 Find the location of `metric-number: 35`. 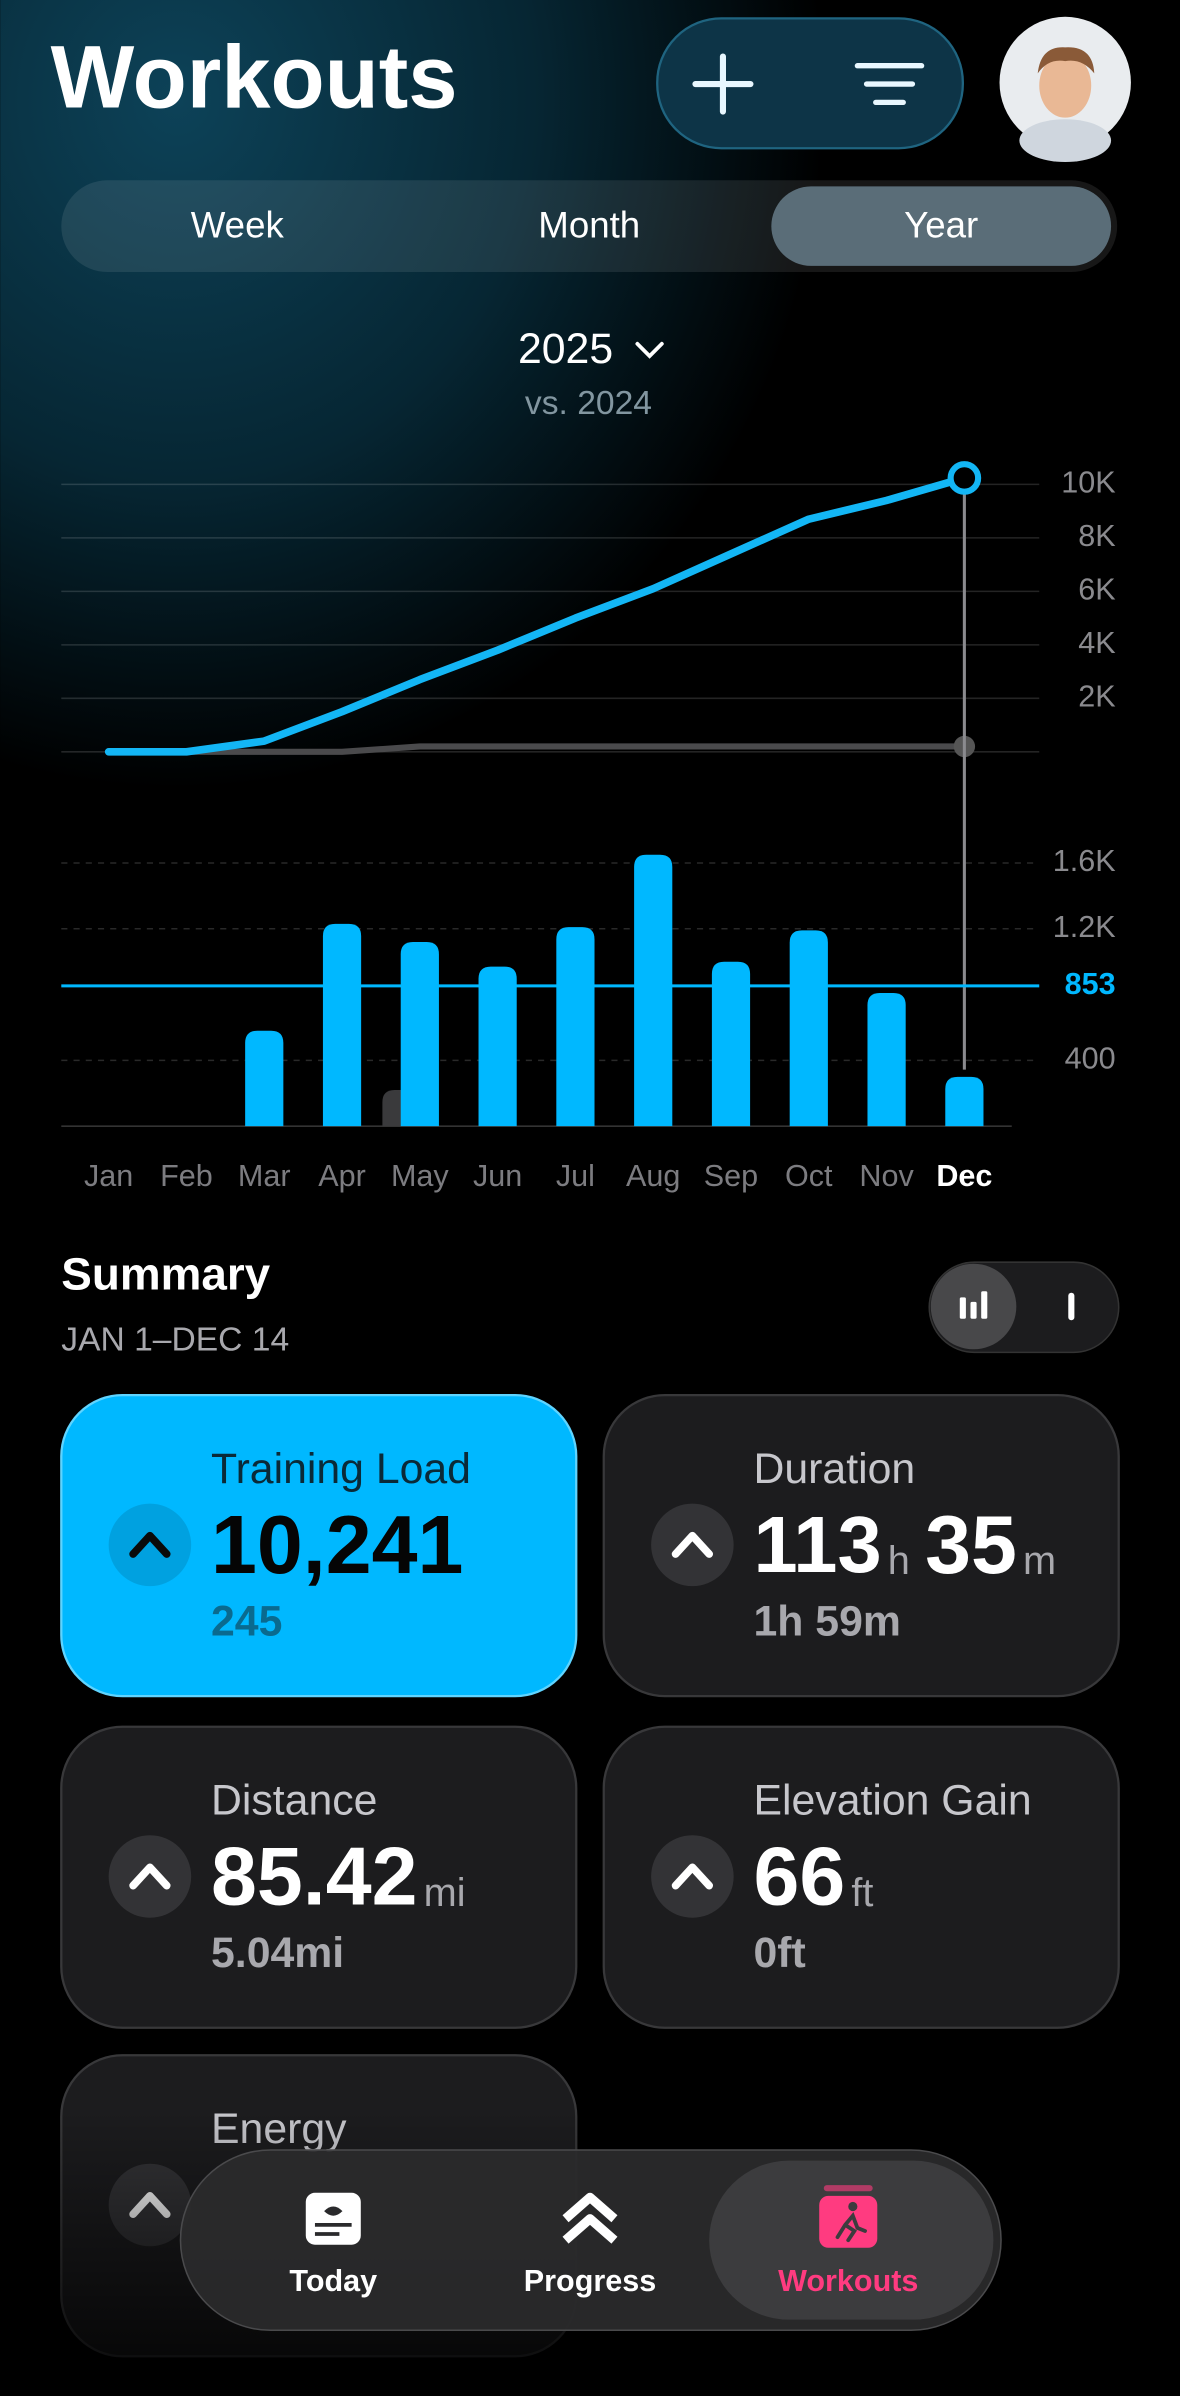

metric-number: 35 is located at coordinates (971, 1545).